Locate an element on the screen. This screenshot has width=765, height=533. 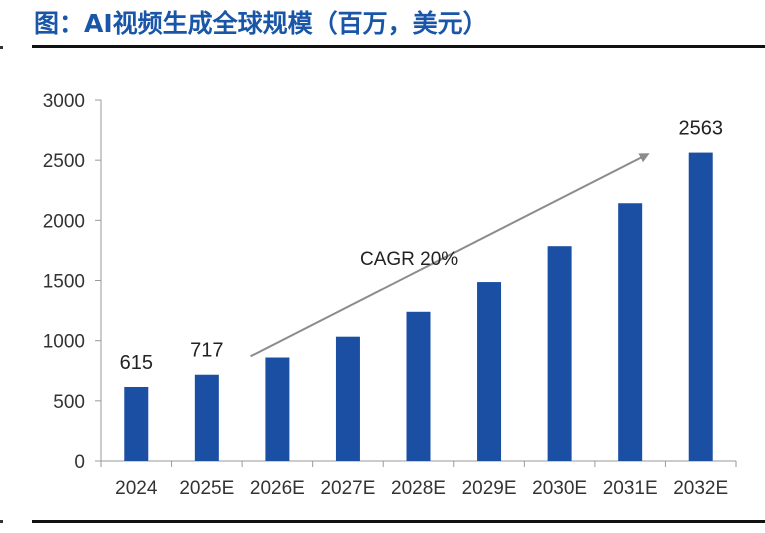
x-tick-label: 2027E is located at coordinates (347, 488).